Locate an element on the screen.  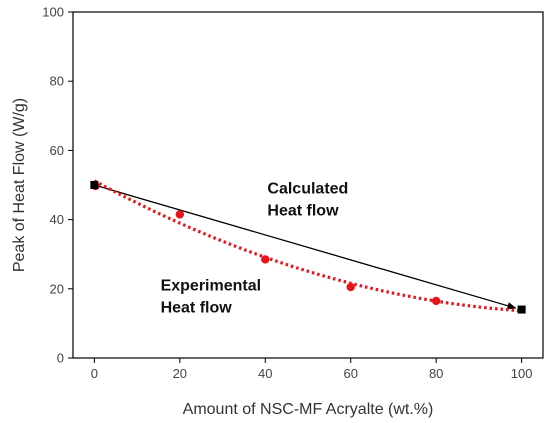
series-annotation: Experimental Heat flow is located at coordinates (211, 297).